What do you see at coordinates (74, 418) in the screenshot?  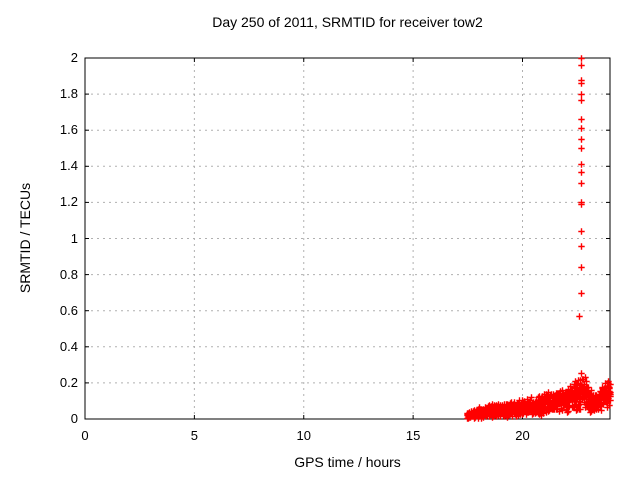 I see `y-tick-label: 0` at bounding box center [74, 418].